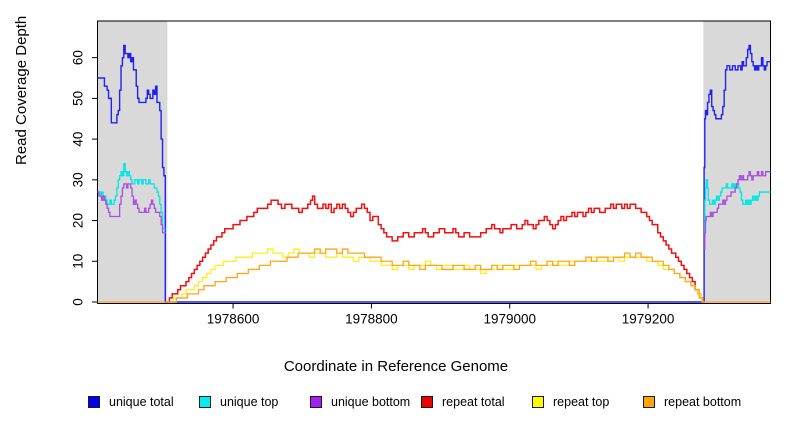 Image resolution: width=792 pixels, height=432 pixels. Describe the element at coordinates (78, 98) in the screenshot. I see `y-tick-label: 50` at that location.